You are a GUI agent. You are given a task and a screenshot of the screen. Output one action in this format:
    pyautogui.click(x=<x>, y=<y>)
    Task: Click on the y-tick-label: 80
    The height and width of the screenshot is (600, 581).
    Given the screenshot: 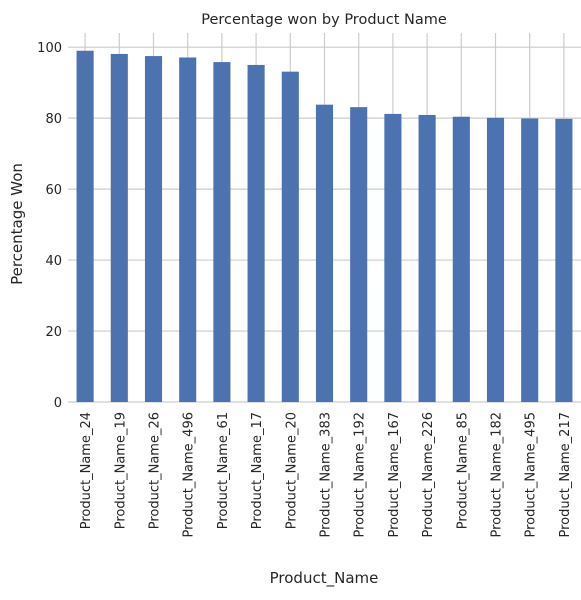 What is the action you would take?
    pyautogui.click(x=53, y=119)
    